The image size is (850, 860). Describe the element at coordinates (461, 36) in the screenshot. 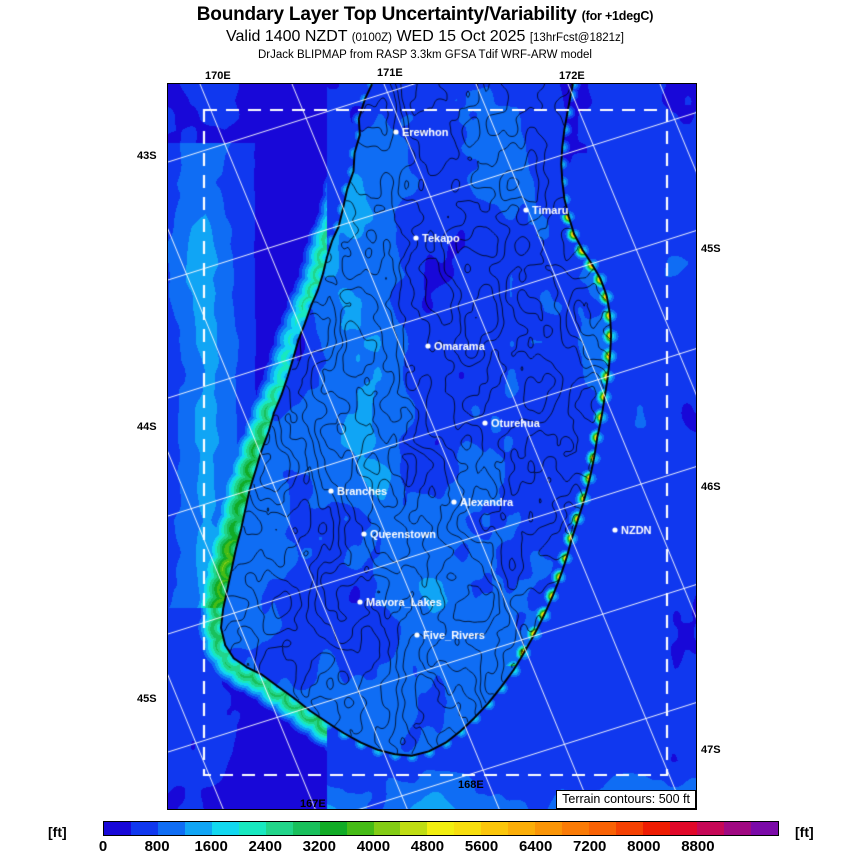

I see `valid-date: WED 15 Oct 2025` at that location.